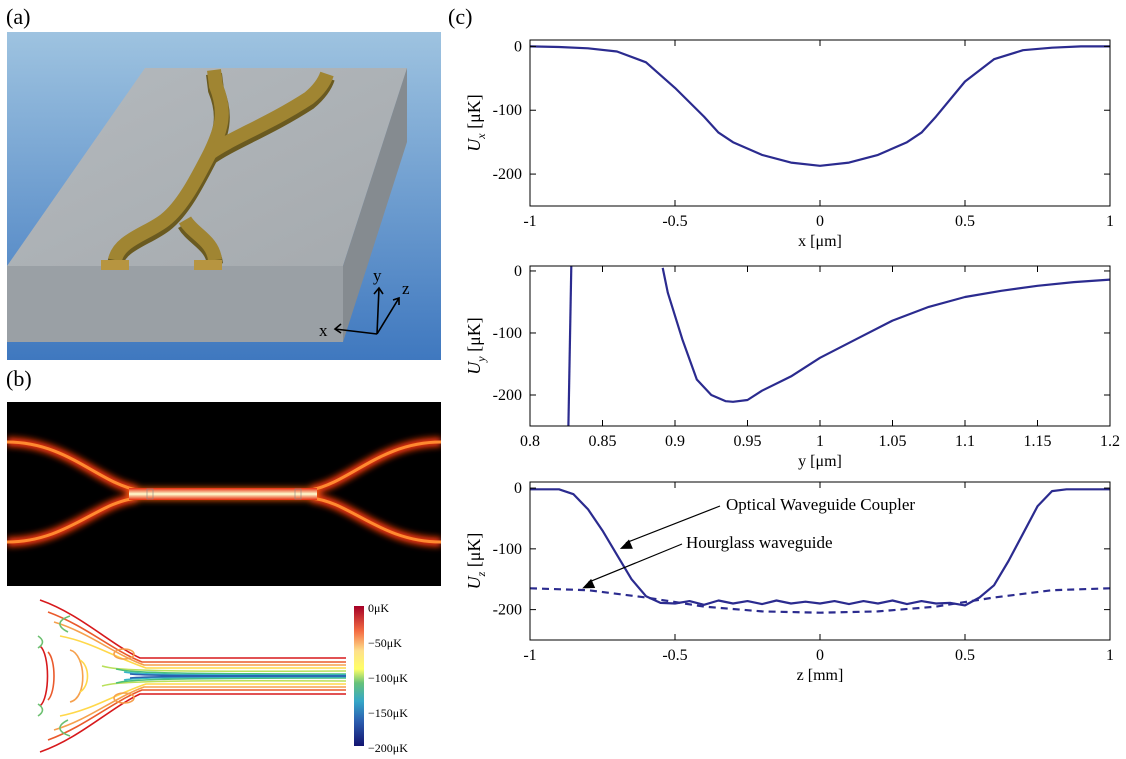  I want to click on y-axis-label: Uy [μK], so click(476, 345).